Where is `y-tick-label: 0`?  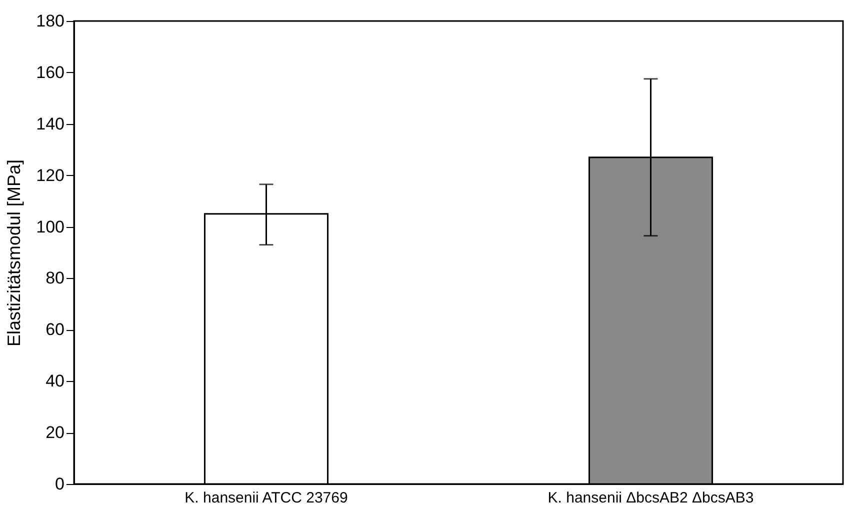 y-tick-label: 0 is located at coordinates (59, 484).